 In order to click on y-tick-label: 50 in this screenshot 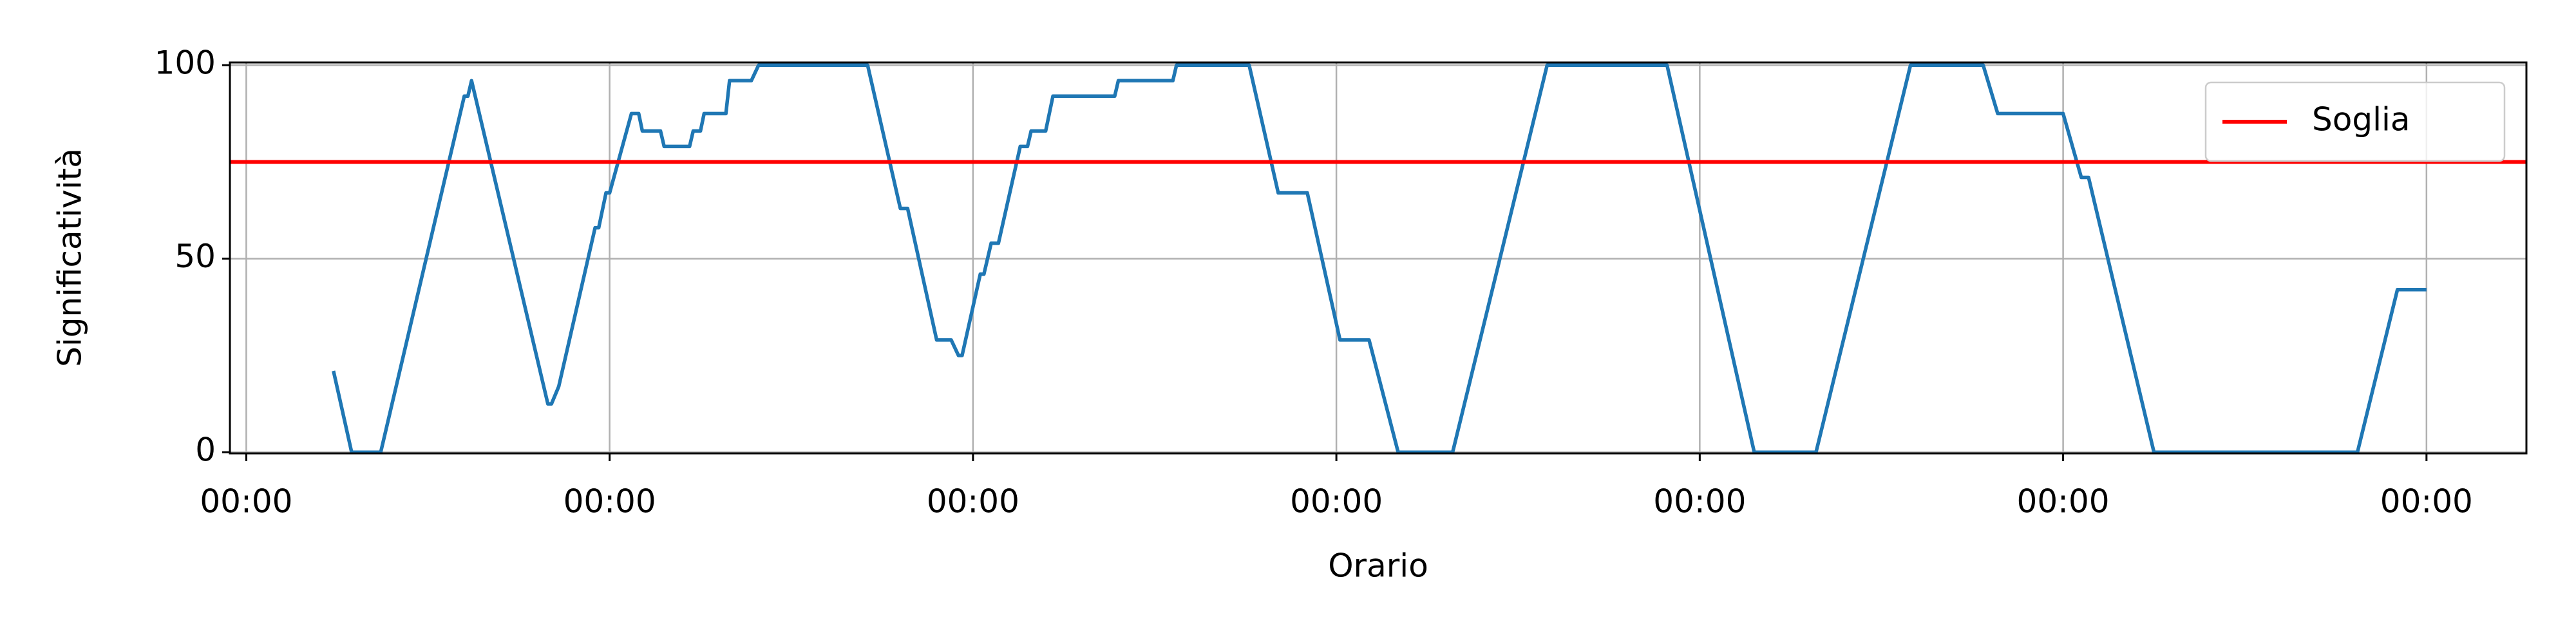, I will do `click(195, 256)`.